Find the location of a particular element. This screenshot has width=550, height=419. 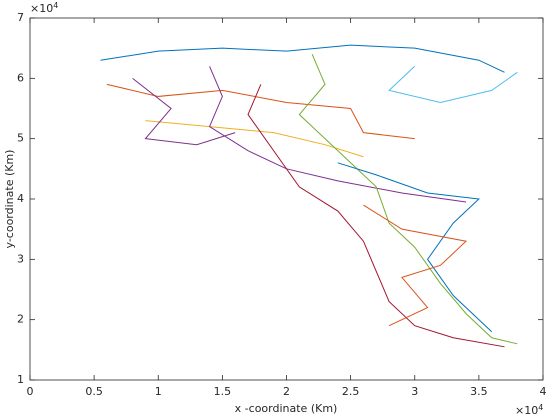

x-tick-label: 2 is located at coordinates (286, 391).